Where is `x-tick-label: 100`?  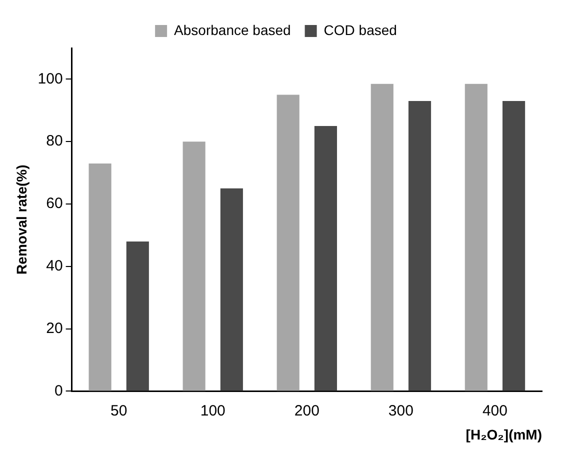 x-tick-label: 100 is located at coordinates (213, 411).